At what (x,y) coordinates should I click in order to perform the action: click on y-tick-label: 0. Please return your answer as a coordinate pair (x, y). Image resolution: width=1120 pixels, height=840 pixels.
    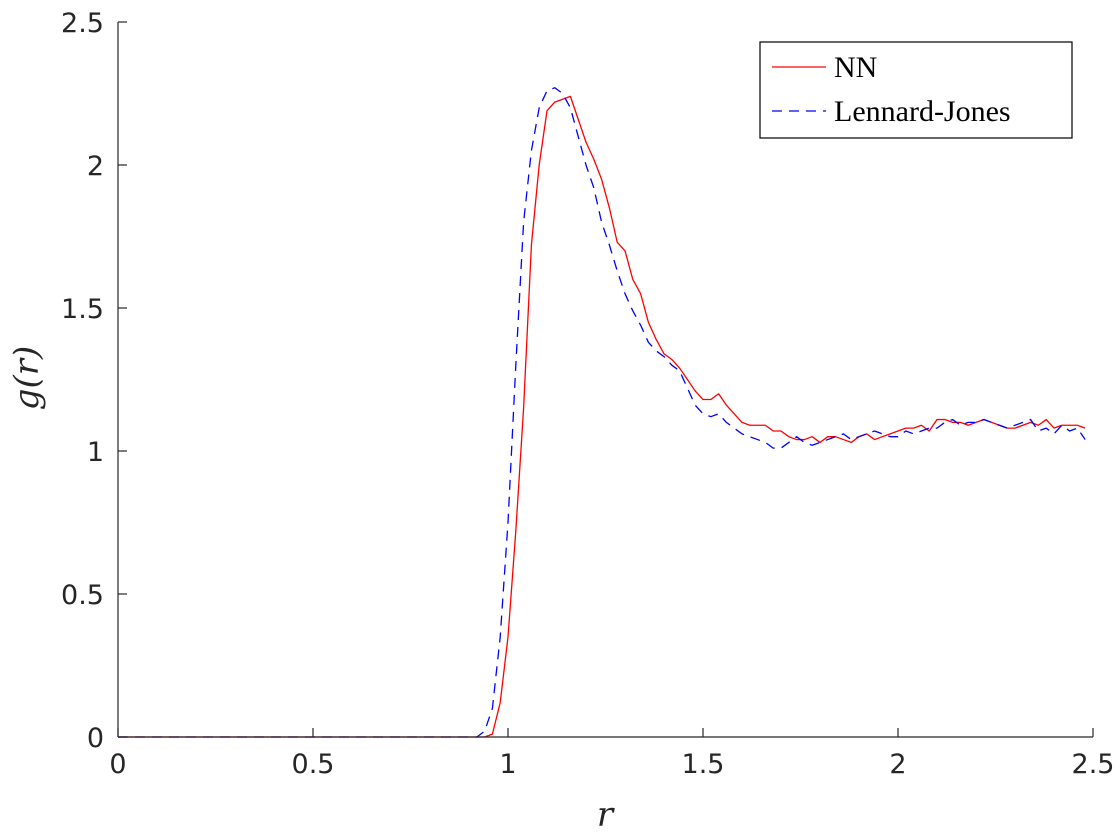
    Looking at the image, I should click on (95, 738).